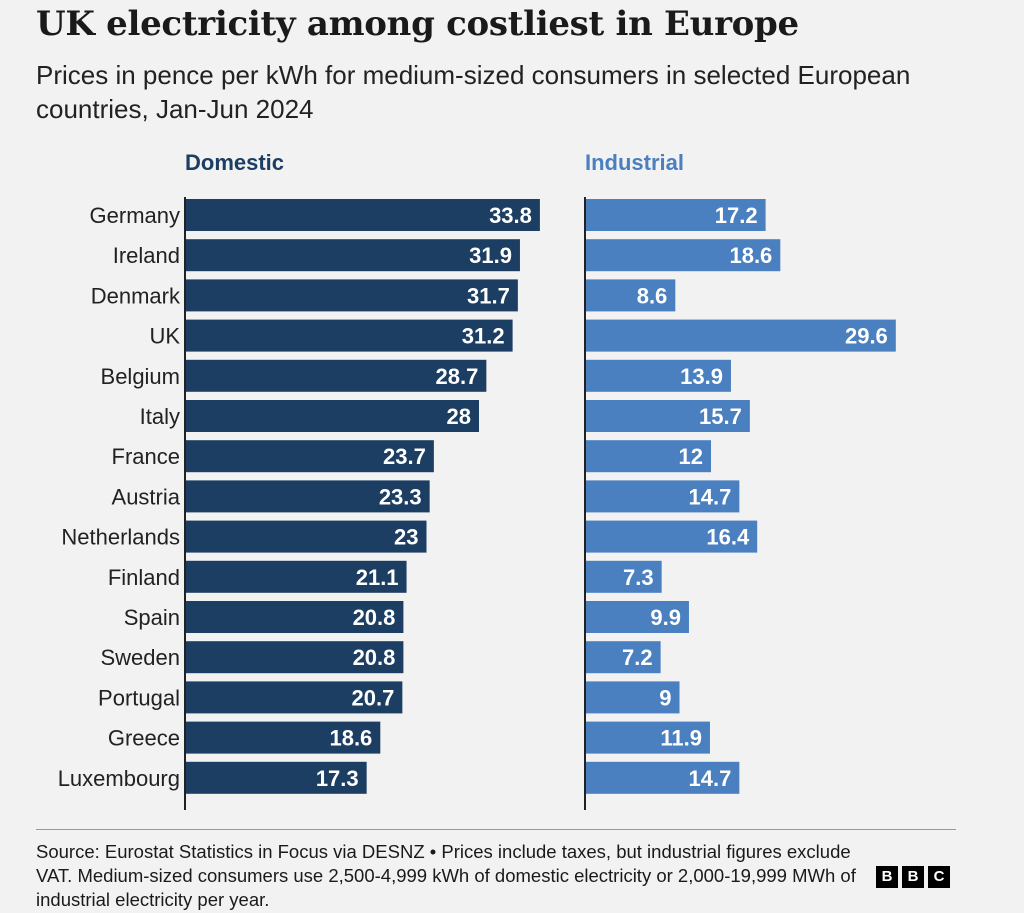 Image resolution: width=1024 pixels, height=913 pixels. I want to click on category-label: Greece, so click(144, 738).